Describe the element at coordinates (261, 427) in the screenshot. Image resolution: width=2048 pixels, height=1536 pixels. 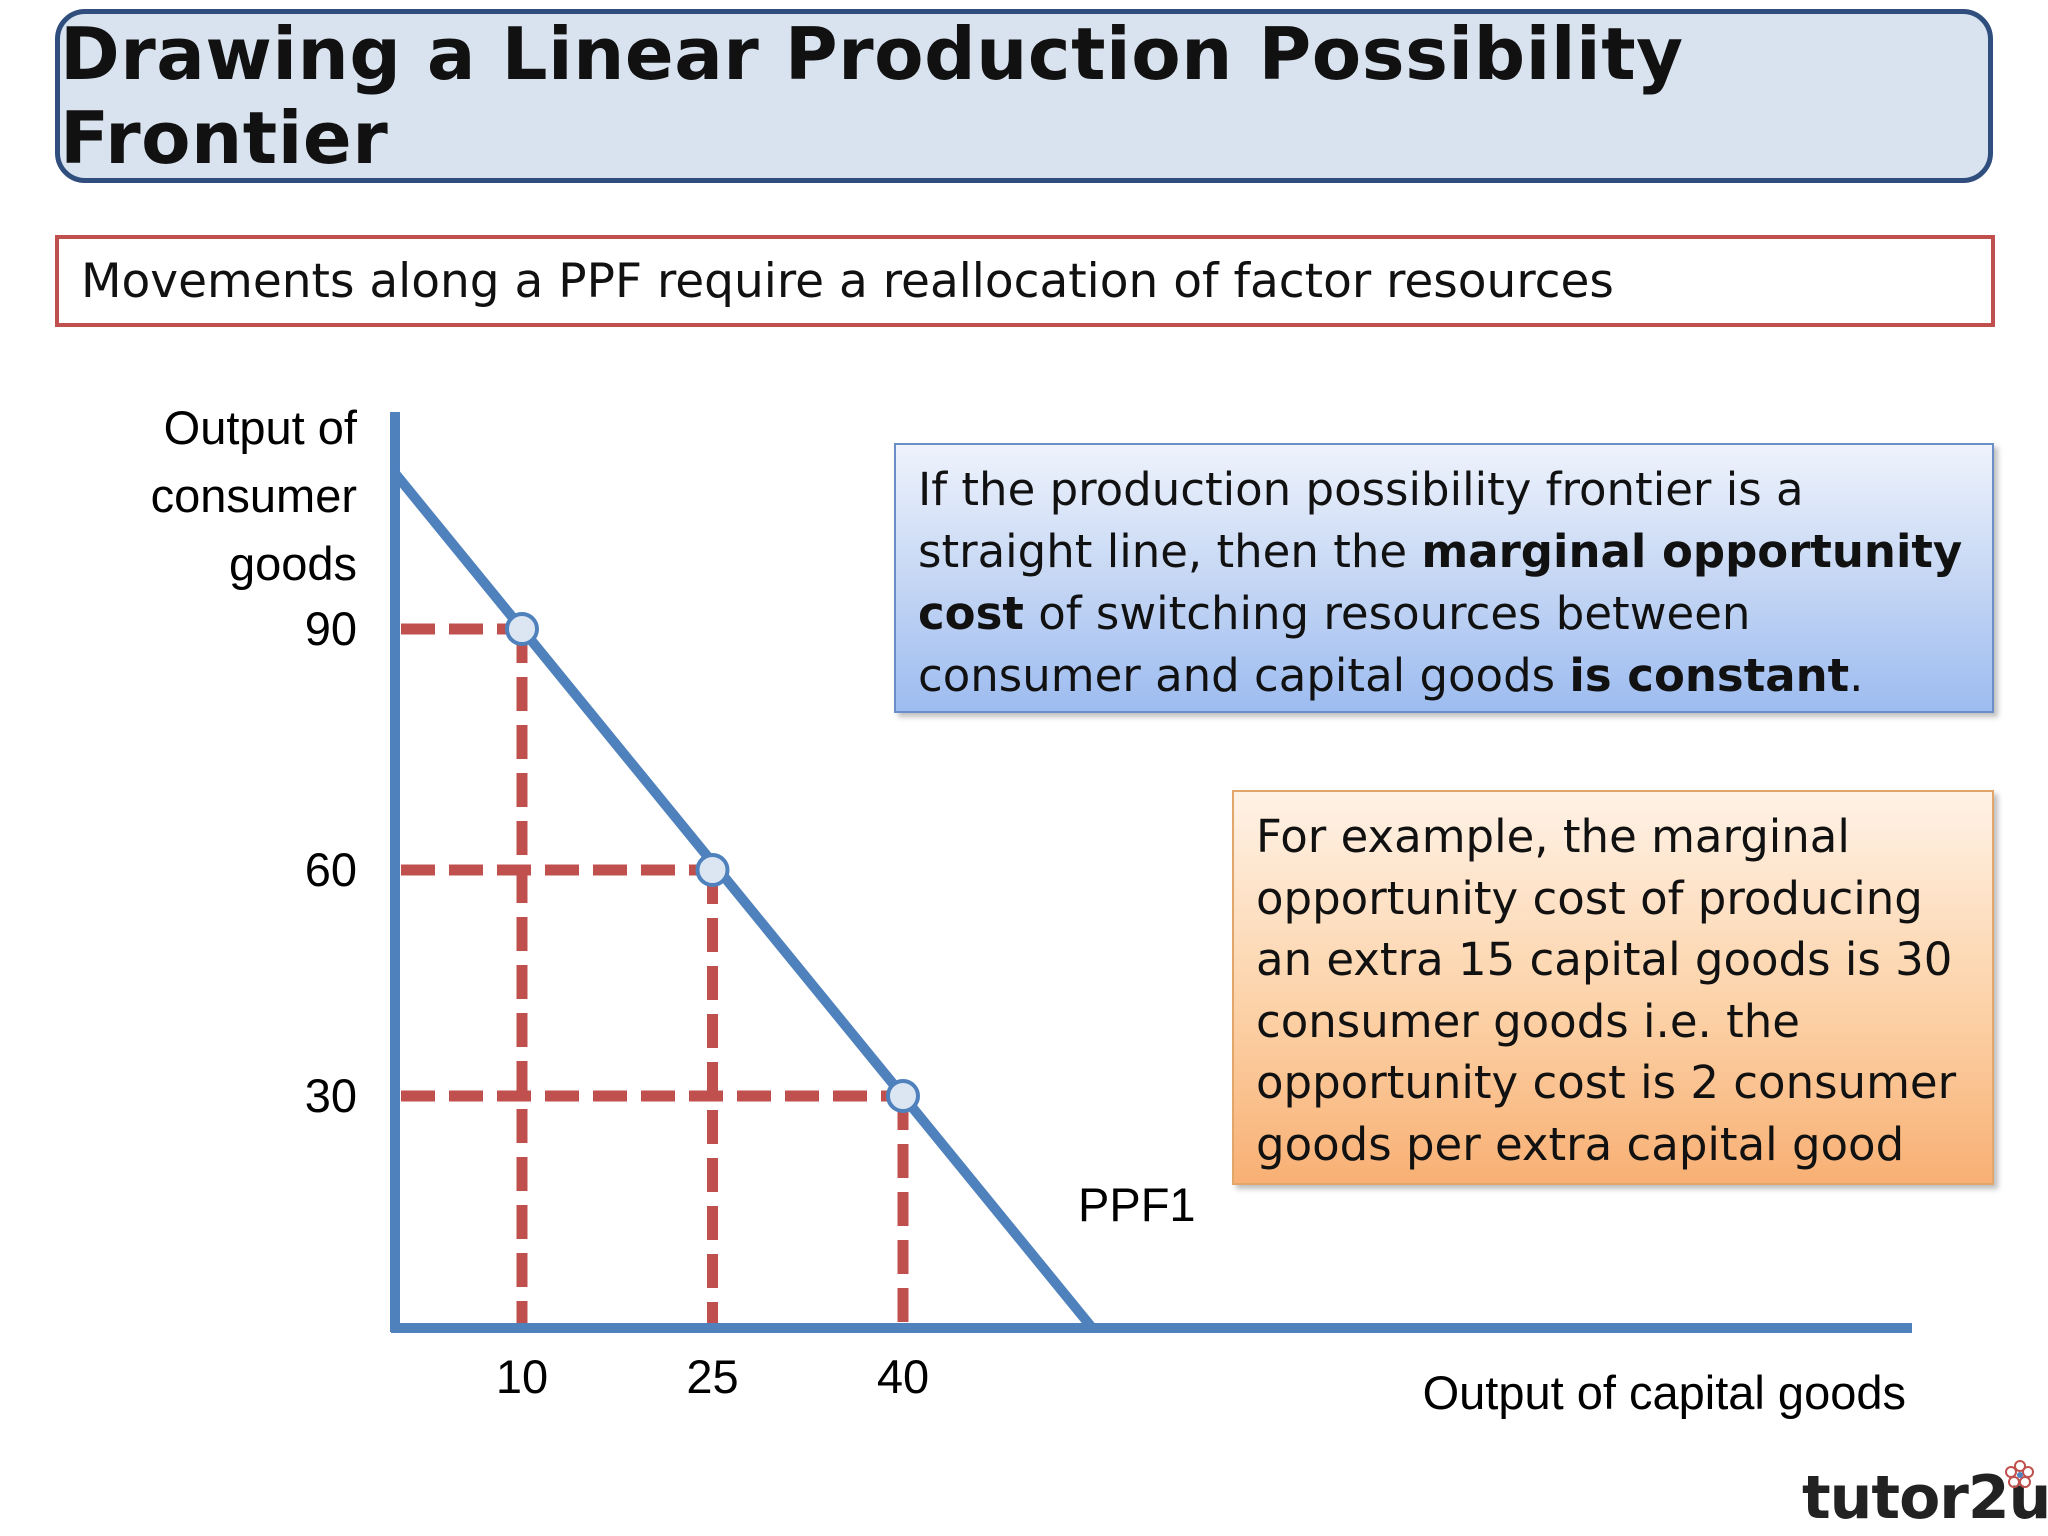
I see `y-axis-label-line-1: Output of` at that location.